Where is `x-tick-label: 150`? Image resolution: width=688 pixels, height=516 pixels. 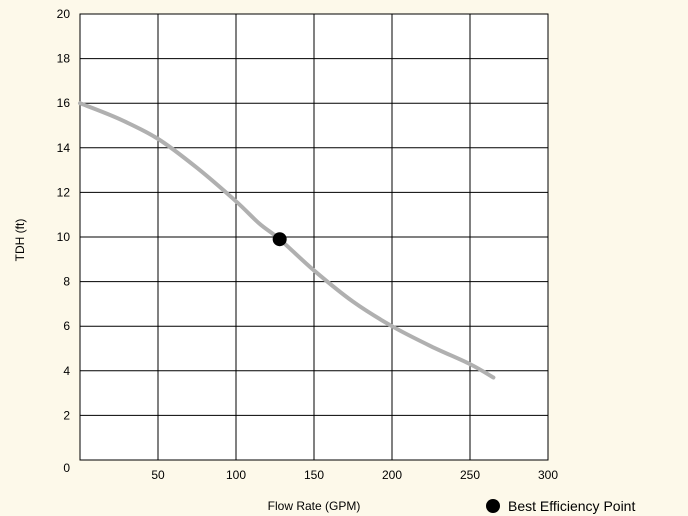 x-tick-label: 150 is located at coordinates (314, 475).